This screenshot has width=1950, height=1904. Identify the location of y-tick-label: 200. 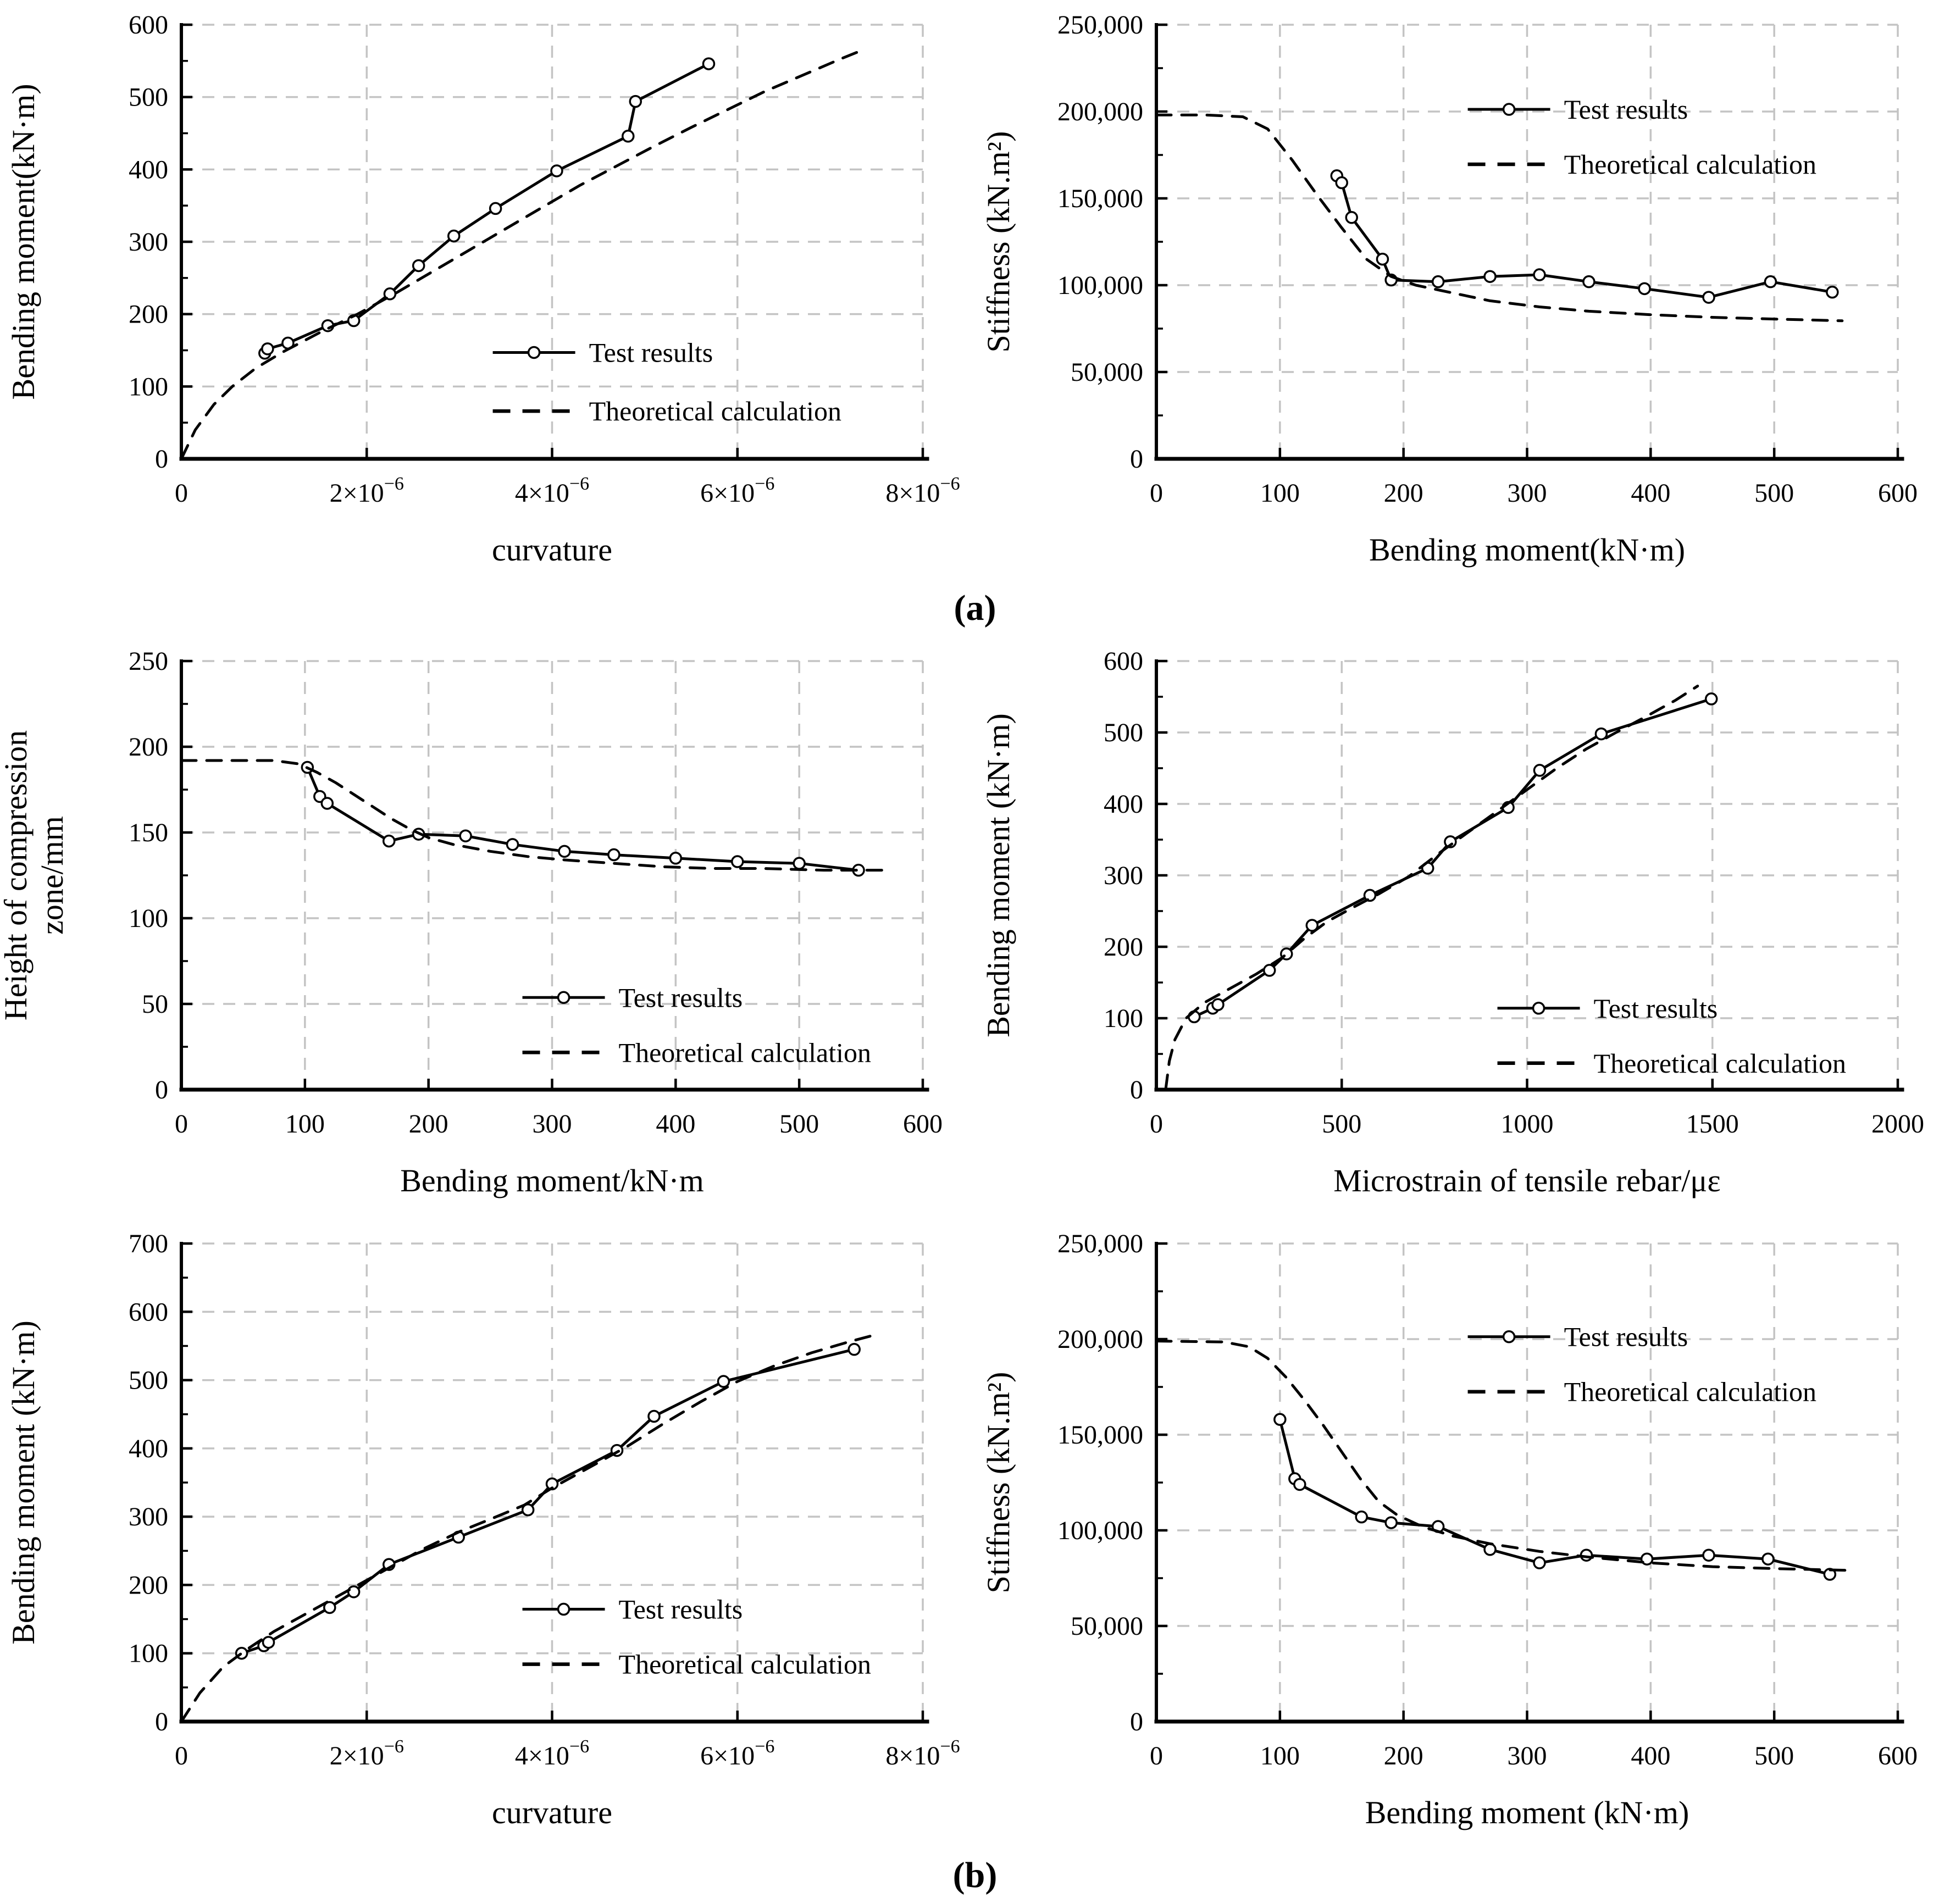
(148, 747).